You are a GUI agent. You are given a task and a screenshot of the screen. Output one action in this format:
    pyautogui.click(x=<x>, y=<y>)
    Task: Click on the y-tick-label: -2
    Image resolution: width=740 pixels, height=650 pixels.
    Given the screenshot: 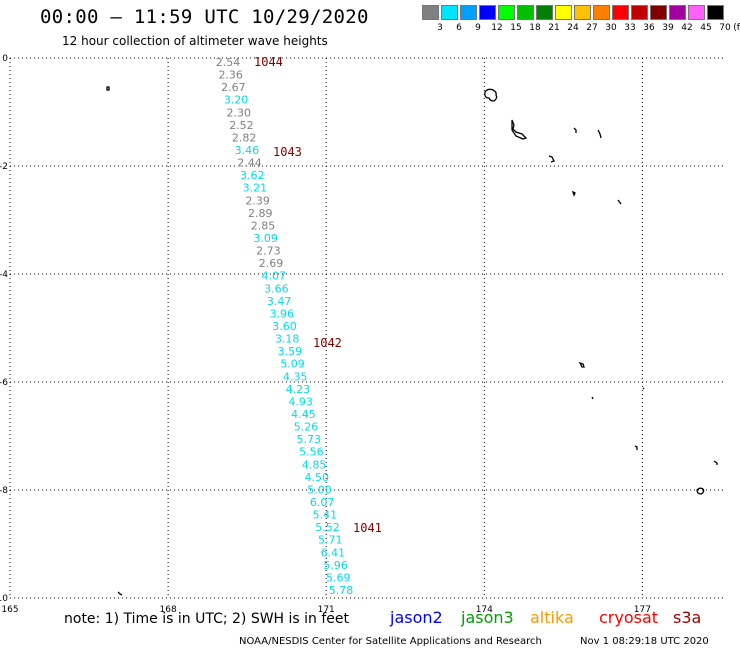 What is the action you would take?
    pyautogui.click(x=4, y=167)
    